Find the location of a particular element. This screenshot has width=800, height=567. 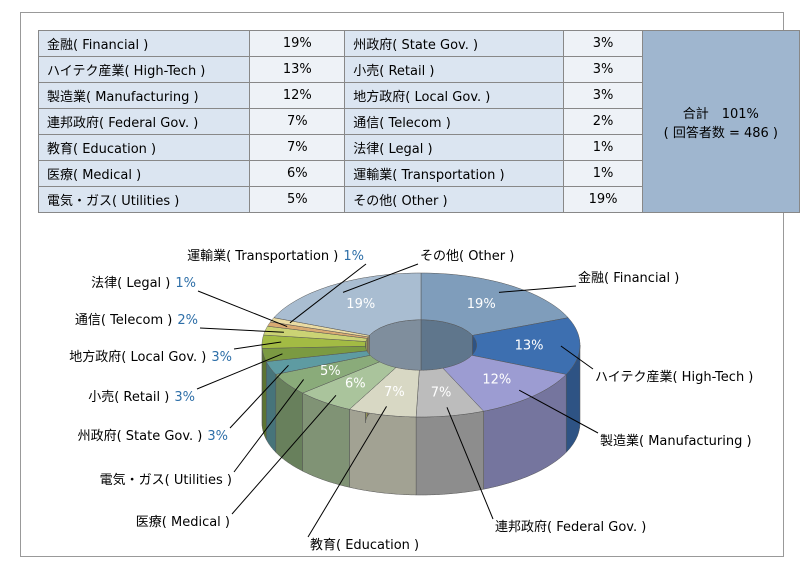

table-row: ハイテク産業( High-Tech ) 13% 小売( Retail ) 3% is located at coordinates (418, 69).